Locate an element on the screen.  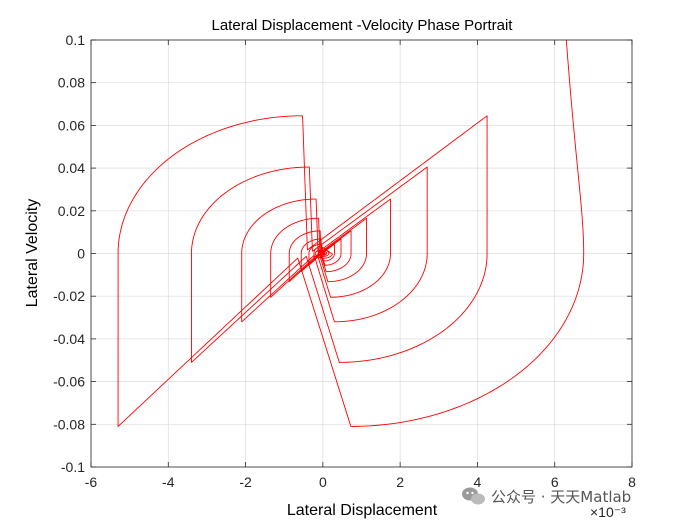
x-tick-label: 8 is located at coordinates (632, 482).